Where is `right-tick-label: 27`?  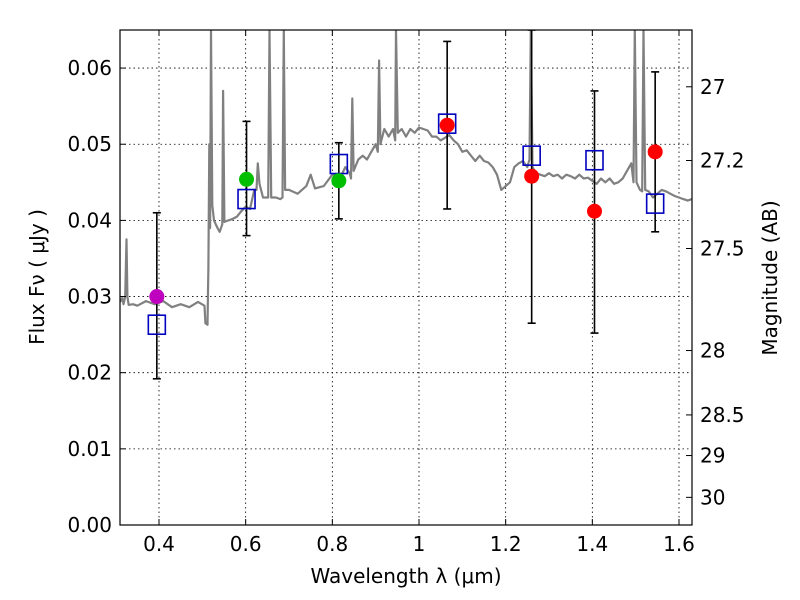 right-tick-label: 27 is located at coordinates (712, 87).